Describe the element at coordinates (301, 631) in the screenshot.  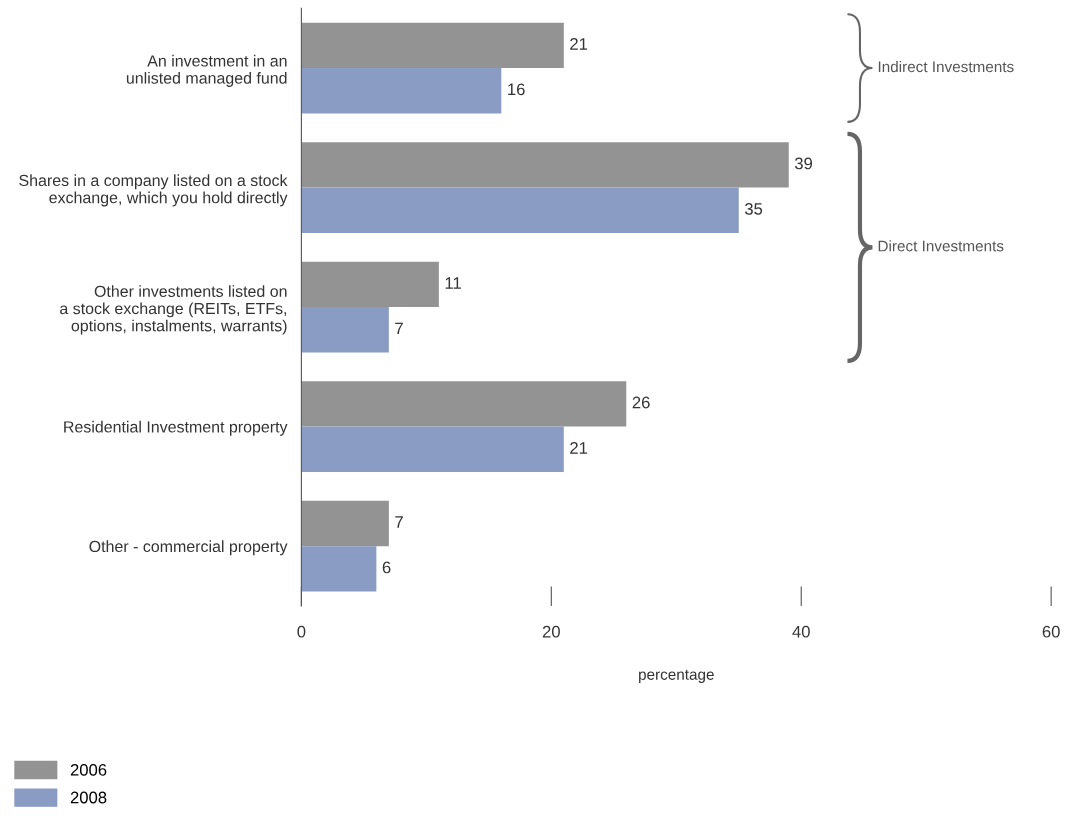
I see `x-tick-label: 0` at that location.